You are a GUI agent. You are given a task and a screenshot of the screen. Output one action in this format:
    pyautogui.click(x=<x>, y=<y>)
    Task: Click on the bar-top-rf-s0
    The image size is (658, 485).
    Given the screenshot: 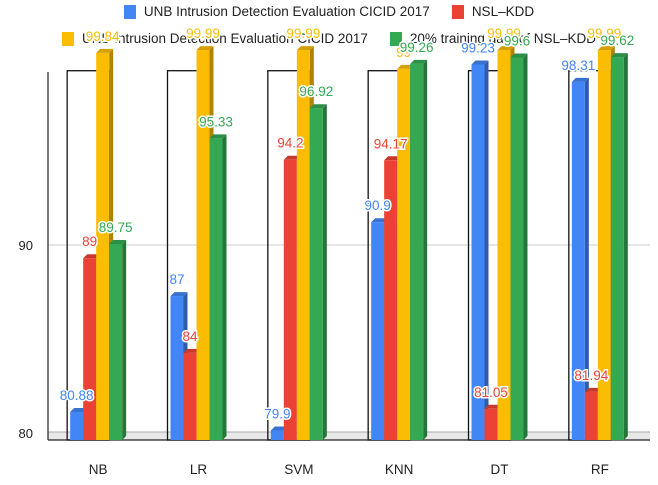 What is the action you would take?
    pyautogui.click(x=580, y=79)
    